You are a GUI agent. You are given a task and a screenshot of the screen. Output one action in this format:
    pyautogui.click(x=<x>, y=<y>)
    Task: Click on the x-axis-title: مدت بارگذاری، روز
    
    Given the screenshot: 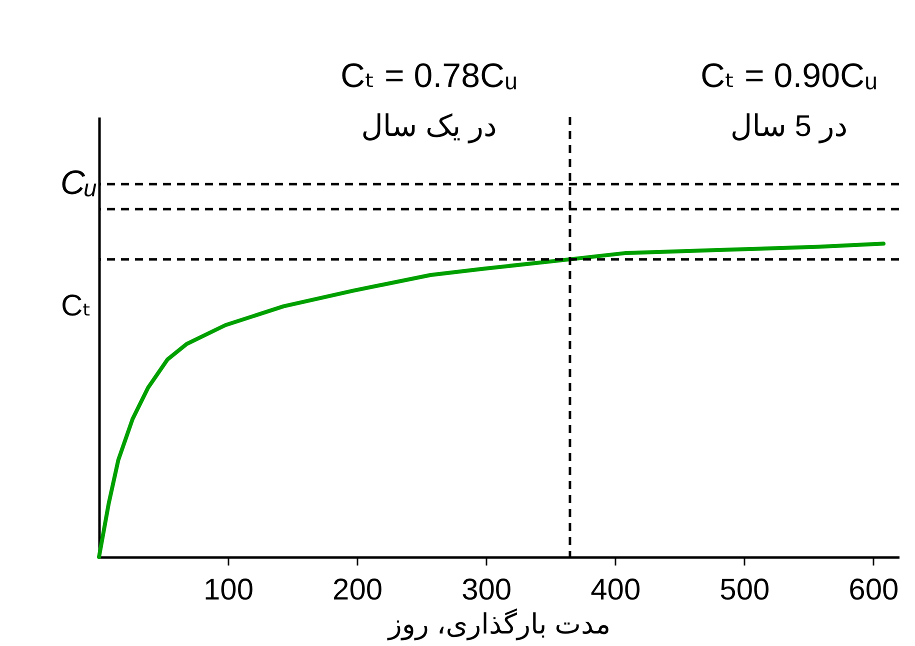 What is the action you would take?
    pyautogui.click(x=498, y=624)
    